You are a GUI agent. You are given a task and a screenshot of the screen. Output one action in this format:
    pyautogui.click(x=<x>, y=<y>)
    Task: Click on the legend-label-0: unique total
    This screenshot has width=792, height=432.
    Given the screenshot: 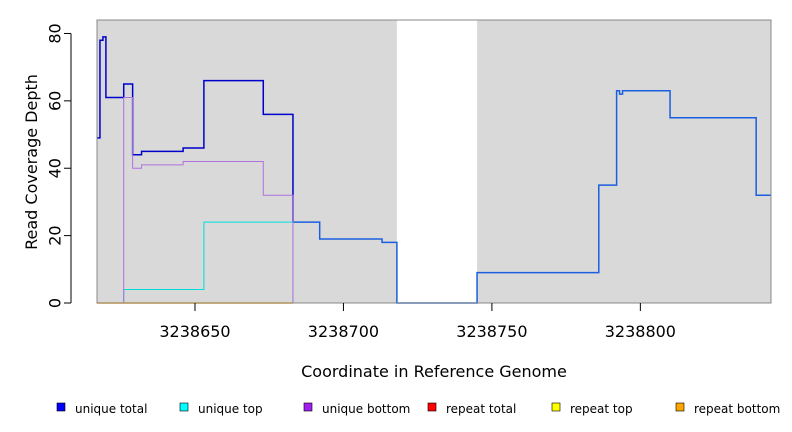 What is the action you would take?
    pyautogui.click(x=111, y=409)
    